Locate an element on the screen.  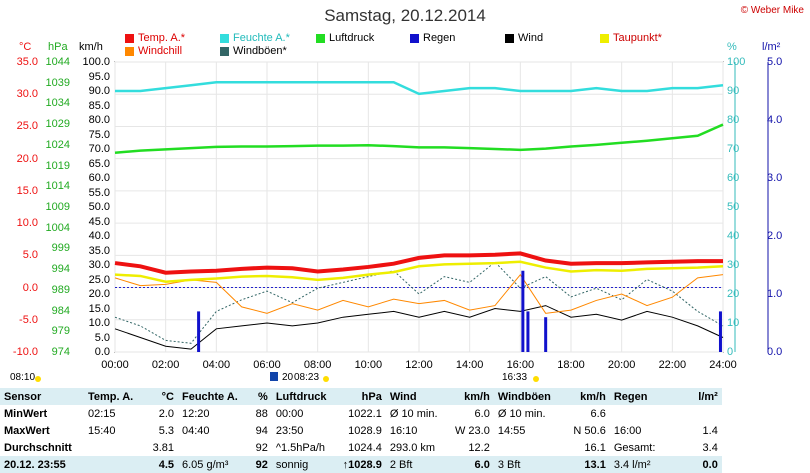
series-line-taupunkt is located at coordinates (419, 272).